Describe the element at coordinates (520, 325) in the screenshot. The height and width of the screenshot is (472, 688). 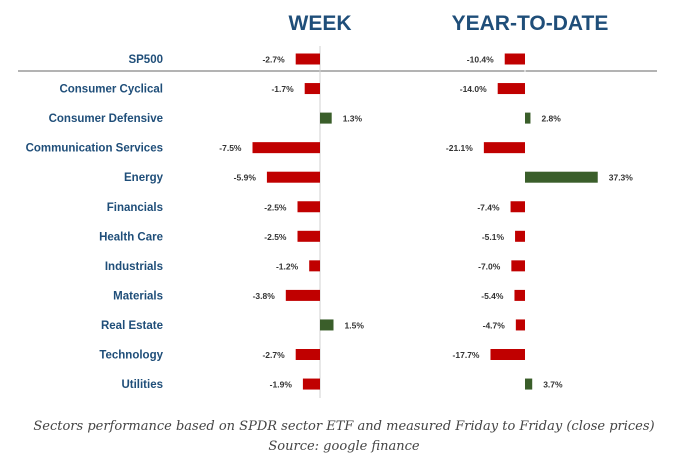
I see `ytd-bar-real-estate` at that location.